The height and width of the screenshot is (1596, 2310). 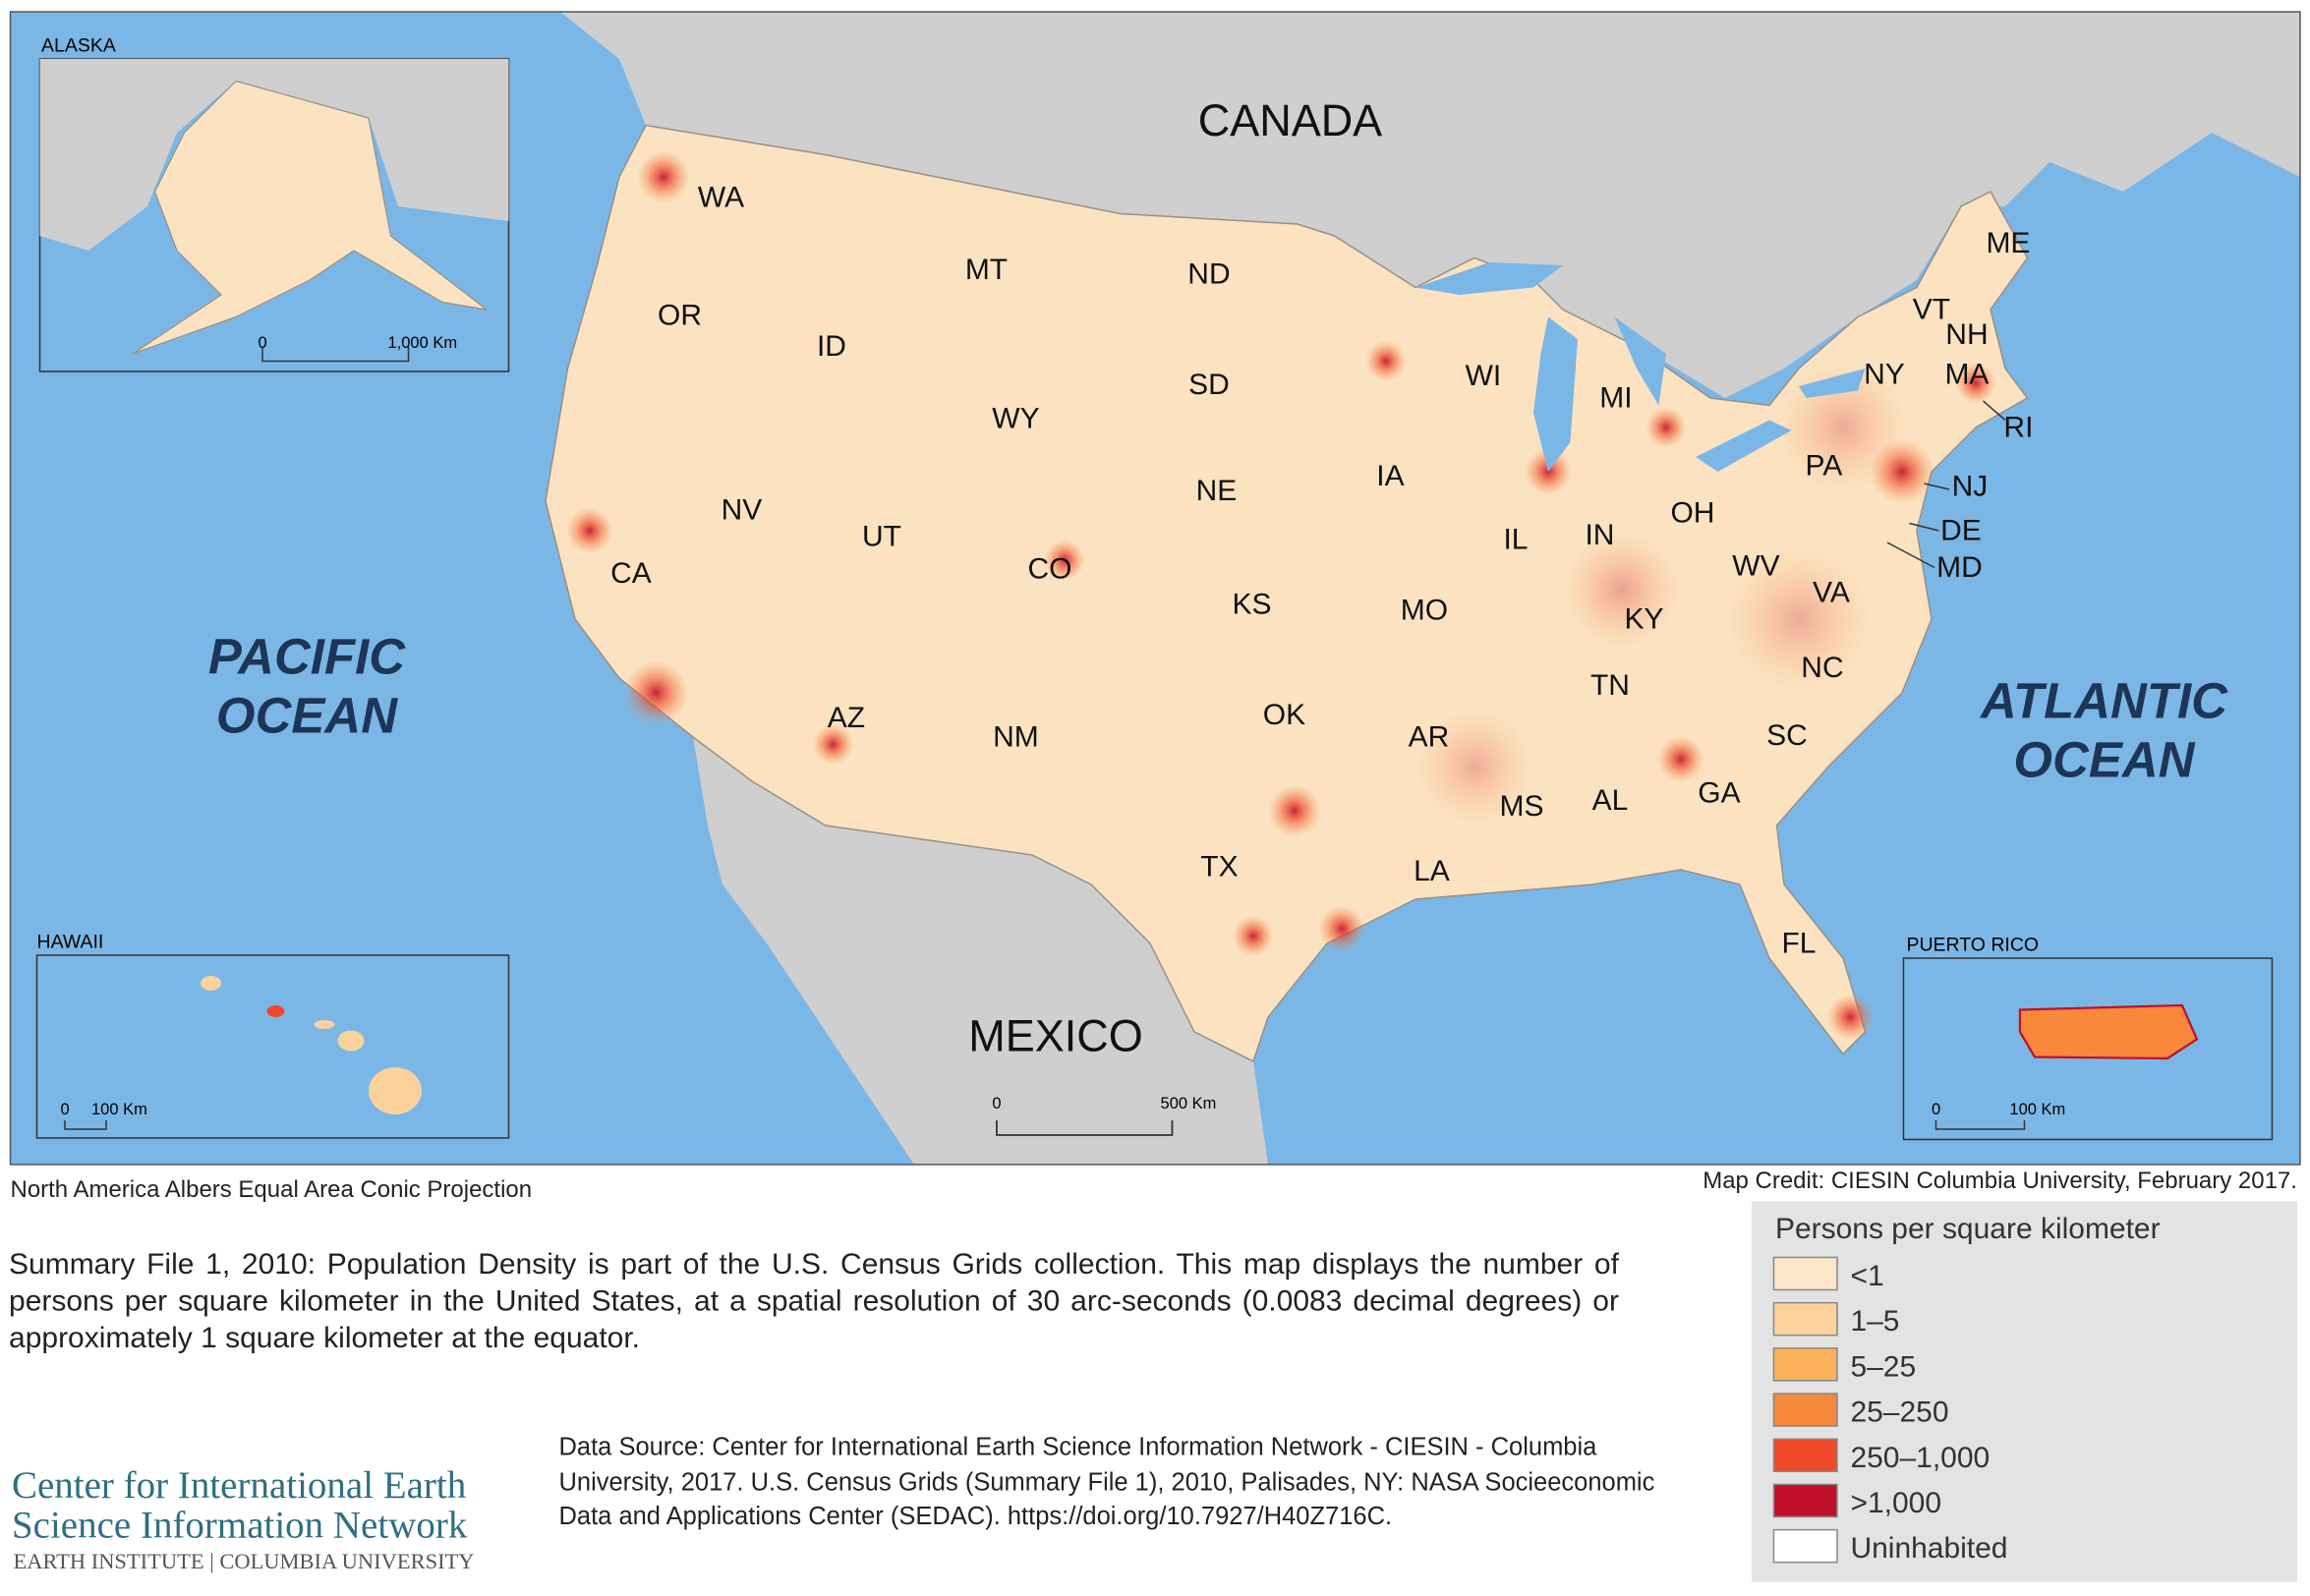 What do you see at coordinates (1055, 1035) in the screenshot?
I see `country-label: MEXICO` at bounding box center [1055, 1035].